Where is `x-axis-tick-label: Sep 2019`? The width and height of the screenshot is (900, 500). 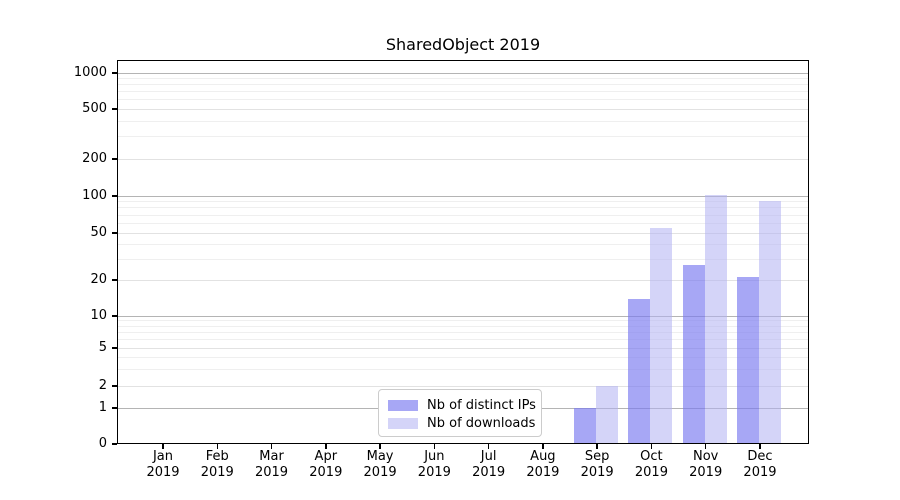
x-axis-tick-label: Sep 2019 is located at coordinates (597, 464).